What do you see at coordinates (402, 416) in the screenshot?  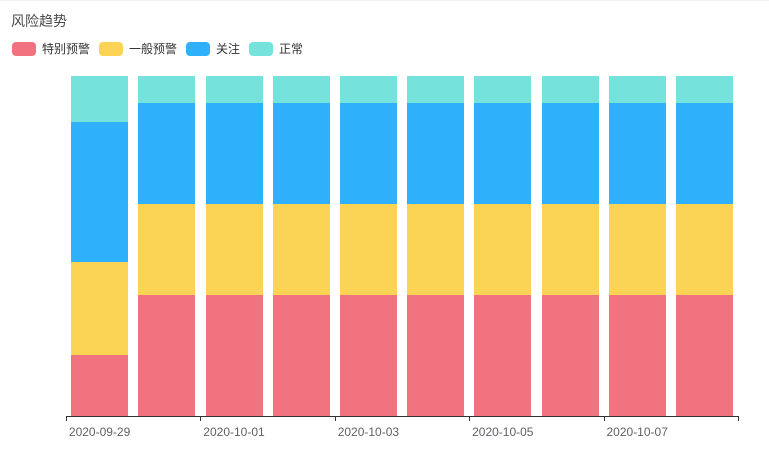 I see `x-axis-line` at bounding box center [402, 416].